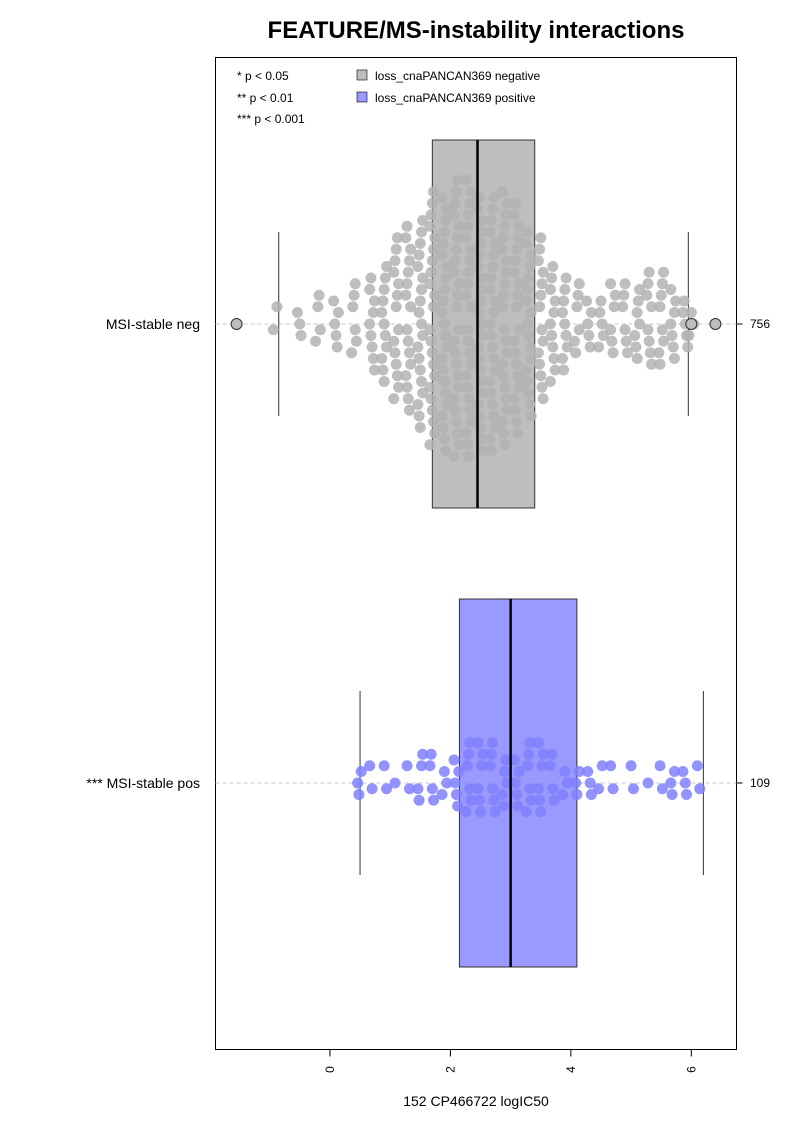 This screenshot has width=793, height=1122. I want to click on significance-legend: * p < 0.05 ** p < 0.01 *** p < 0.001, so click(271, 97).